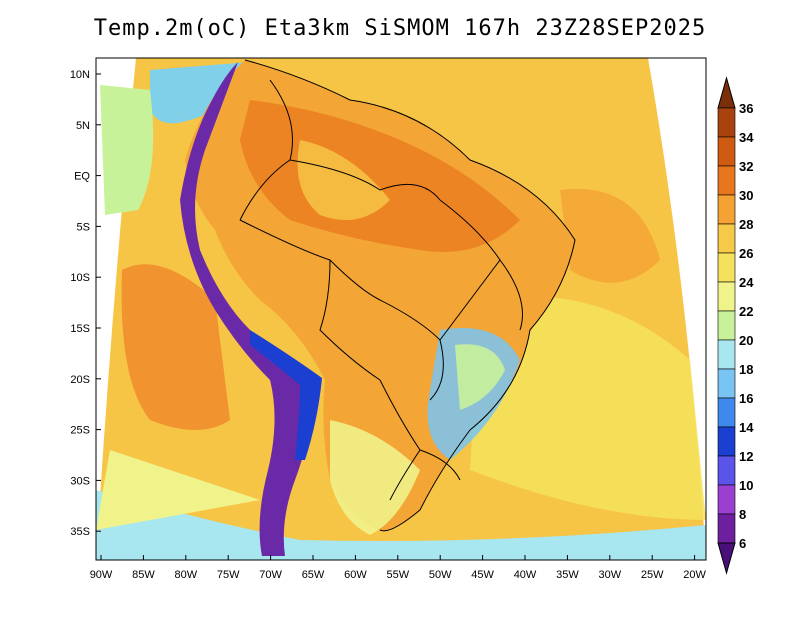 The width and height of the screenshot is (800, 618). What do you see at coordinates (80, 380) in the screenshot?
I see `lat-tick-label: 20S` at bounding box center [80, 380].